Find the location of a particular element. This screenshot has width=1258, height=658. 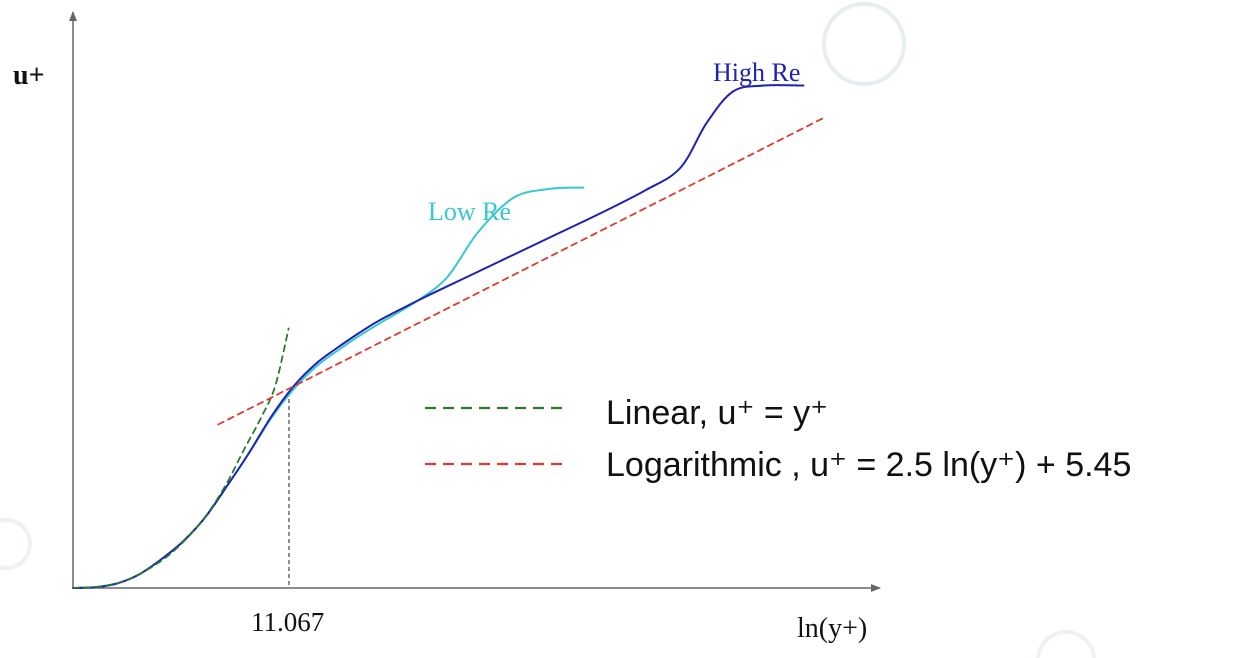

watermark-circle-top is located at coordinates (864, 44).